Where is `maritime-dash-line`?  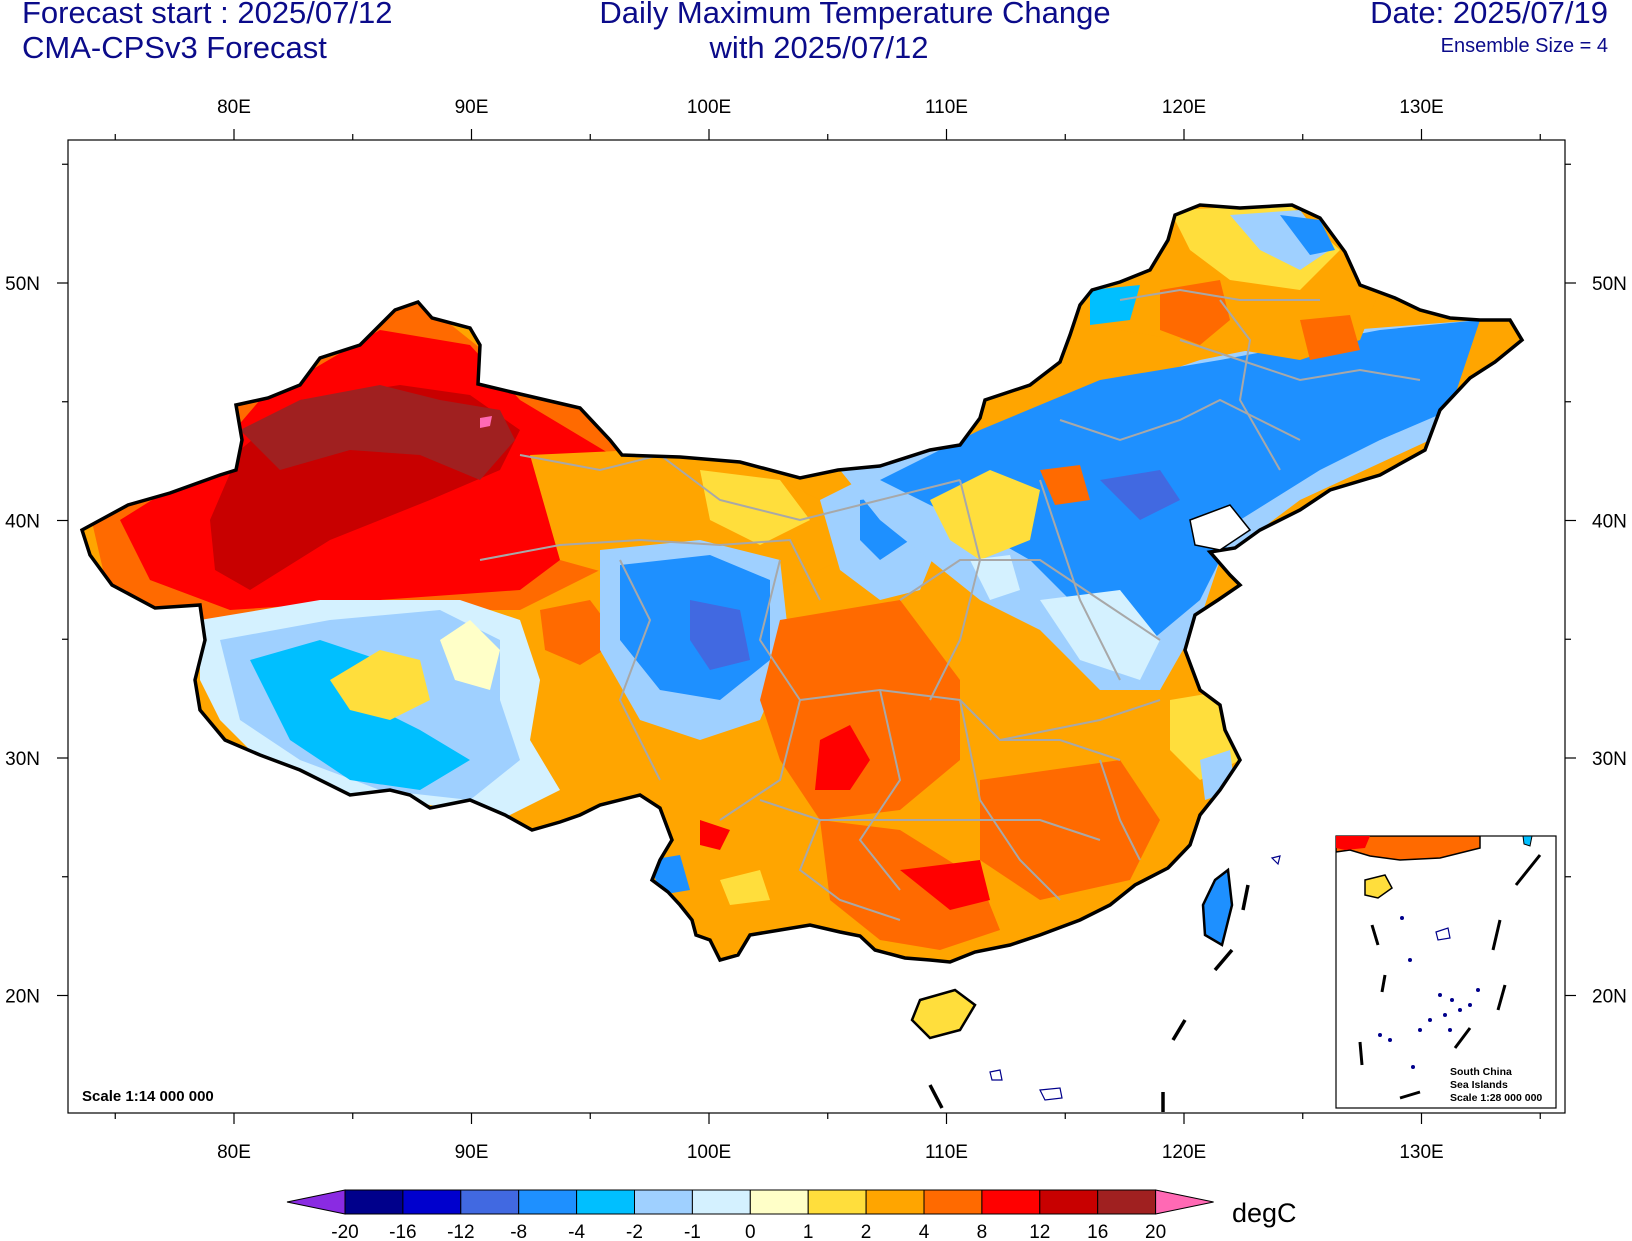 maritime-dash-line is located at coordinates (1089, 998).